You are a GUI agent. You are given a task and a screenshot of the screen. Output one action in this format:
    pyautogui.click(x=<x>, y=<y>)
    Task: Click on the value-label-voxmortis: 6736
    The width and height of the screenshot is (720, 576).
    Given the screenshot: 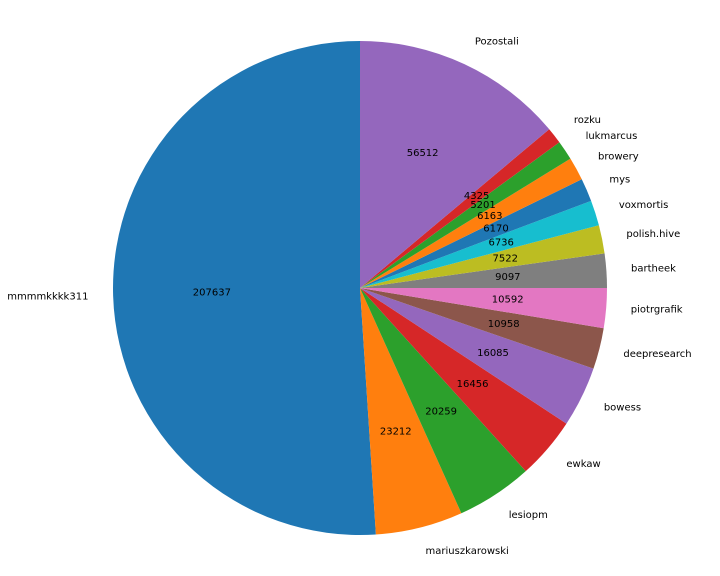 What is the action you would take?
    pyautogui.click(x=500, y=242)
    